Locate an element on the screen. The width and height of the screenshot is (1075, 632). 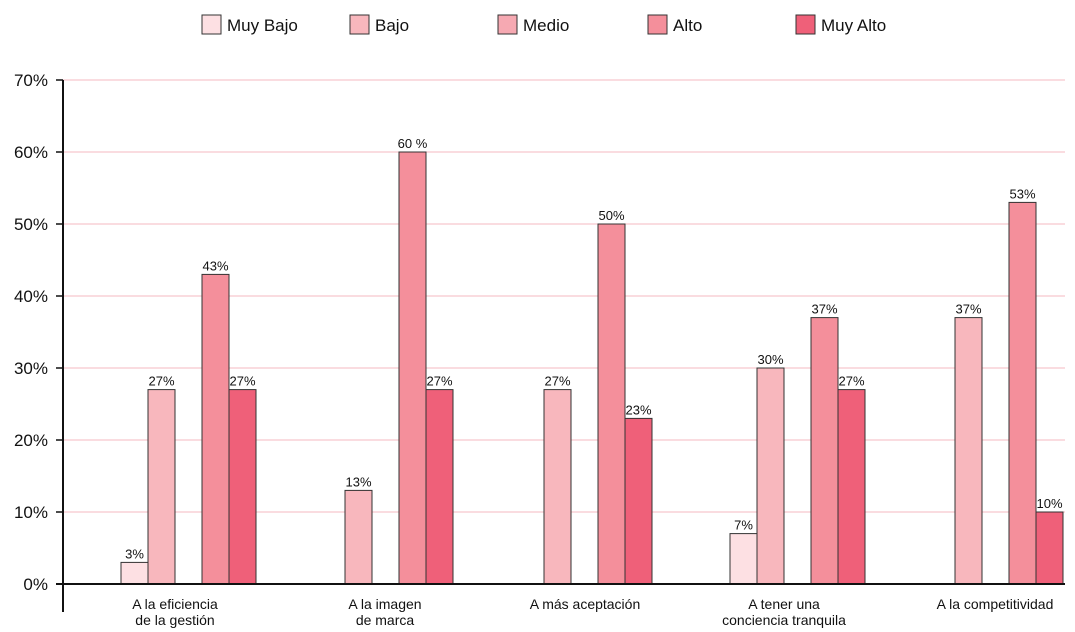
y-tick-label-3: 30% is located at coordinates (31, 368).